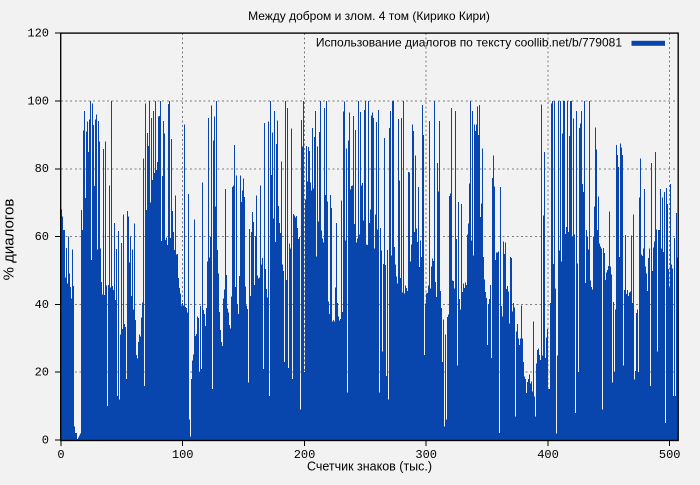  What do you see at coordinates (38, 34) in the screenshot?
I see `svg-text: 120` at bounding box center [38, 34].